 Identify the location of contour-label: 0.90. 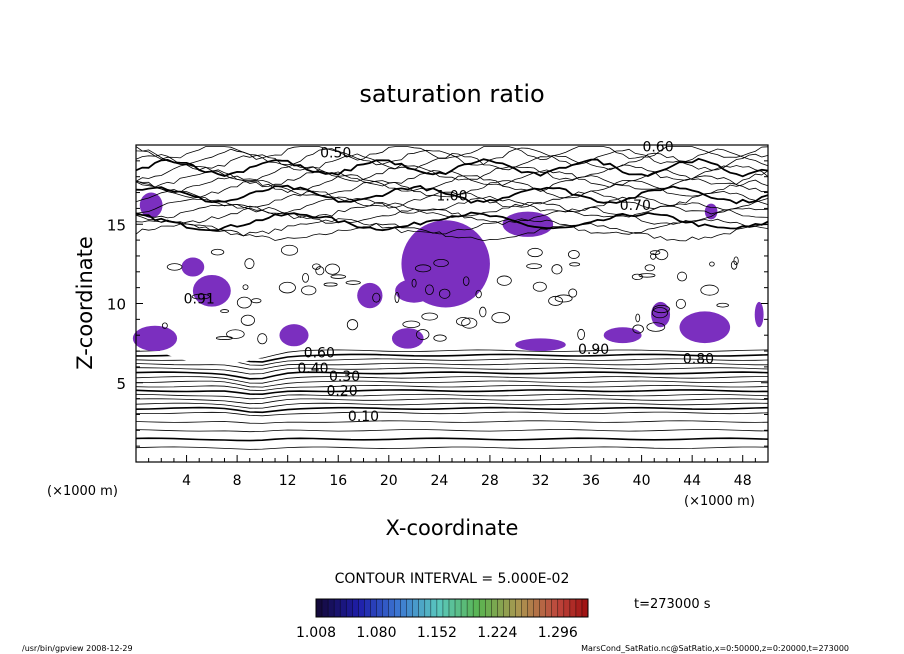
(593, 350).